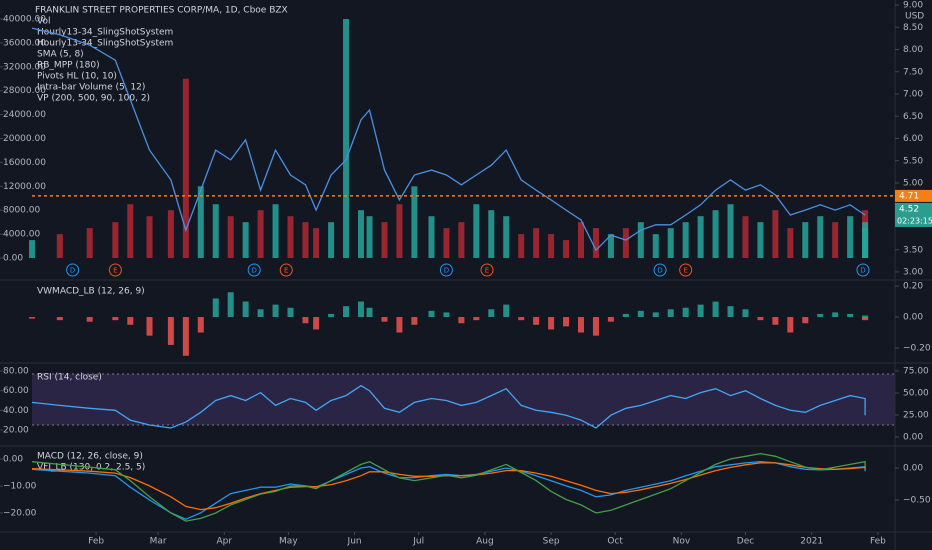  I want to click on y-tick-label: 60.00, so click(16, 391).